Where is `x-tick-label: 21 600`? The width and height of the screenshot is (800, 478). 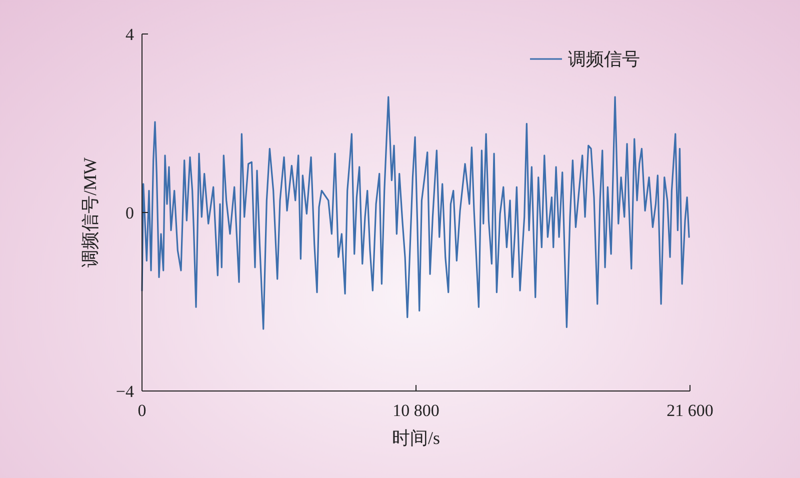 x-tick-label: 21 600 is located at coordinates (690, 410).